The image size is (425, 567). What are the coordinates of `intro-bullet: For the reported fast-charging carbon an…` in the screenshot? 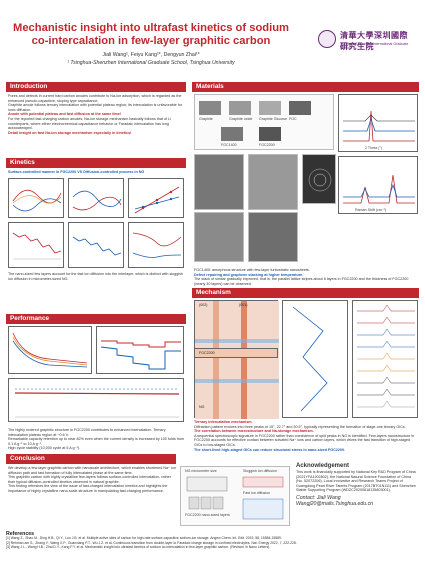 It's located at (89, 123).